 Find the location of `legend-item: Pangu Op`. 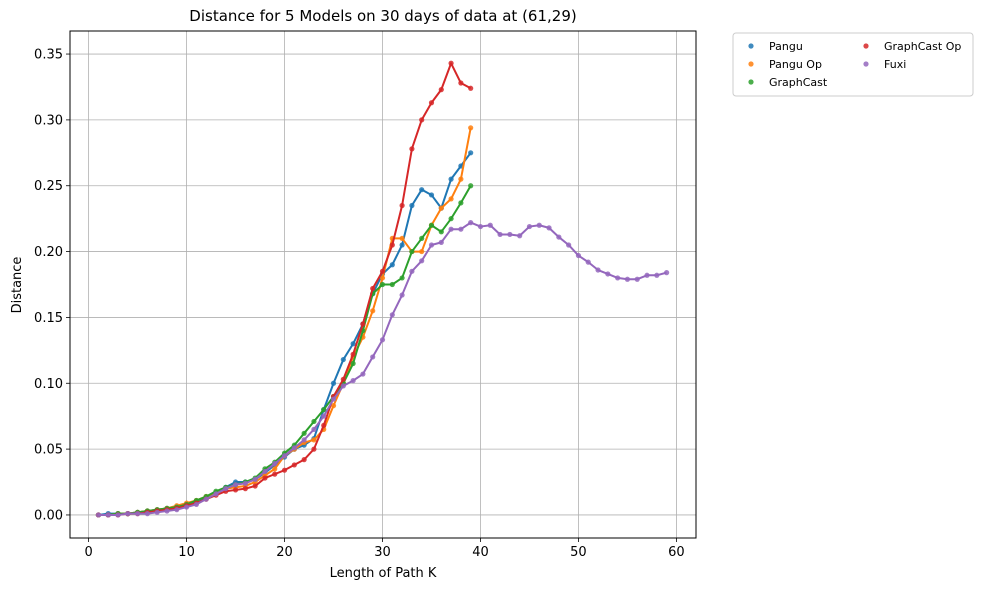

legend-item: Pangu Op is located at coordinates (785, 64).